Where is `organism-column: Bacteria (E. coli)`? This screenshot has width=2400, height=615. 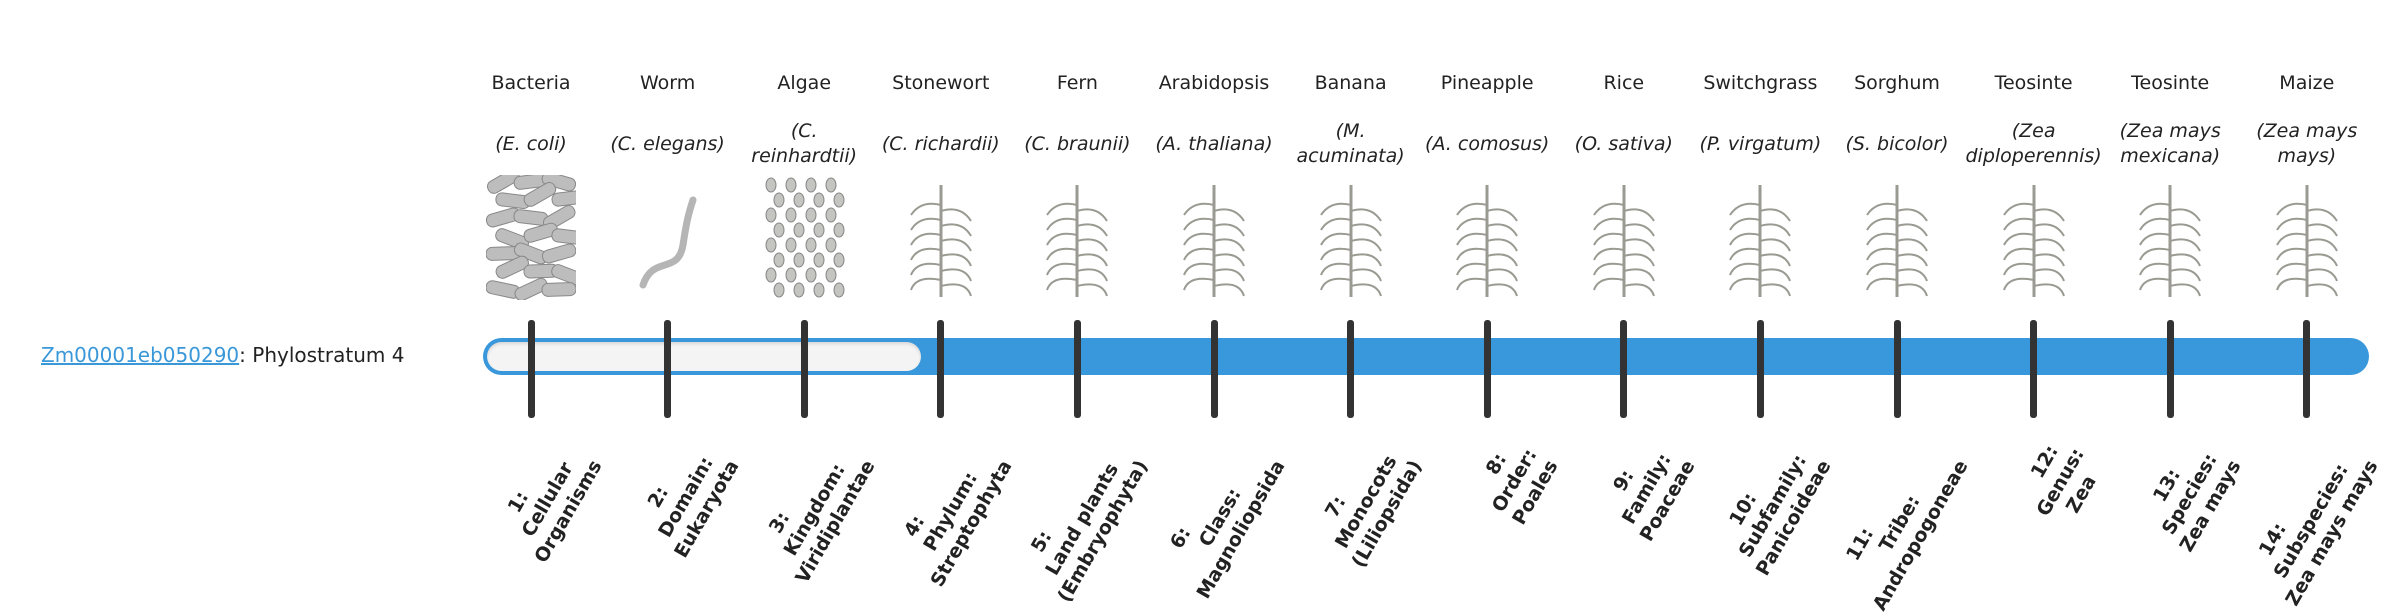
organism-column: Bacteria (E. coli) is located at coordinates (531, 117).